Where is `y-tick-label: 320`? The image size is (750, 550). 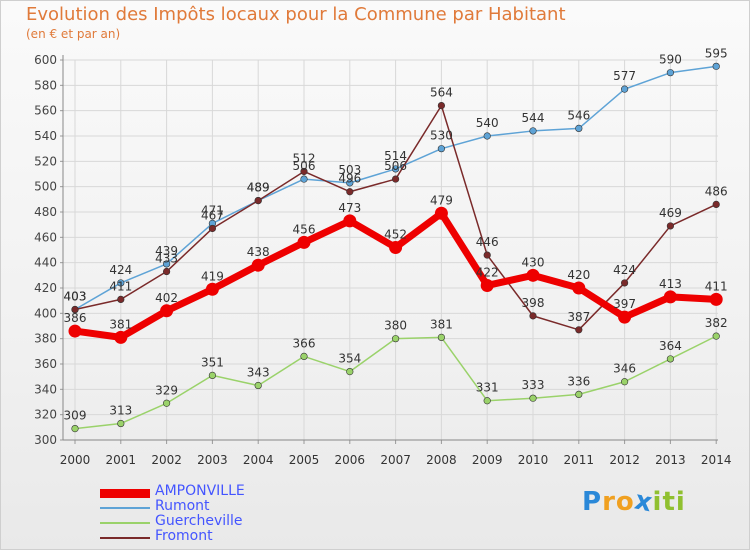 y-tick-label: 320 is located at coordinates (45, 415).